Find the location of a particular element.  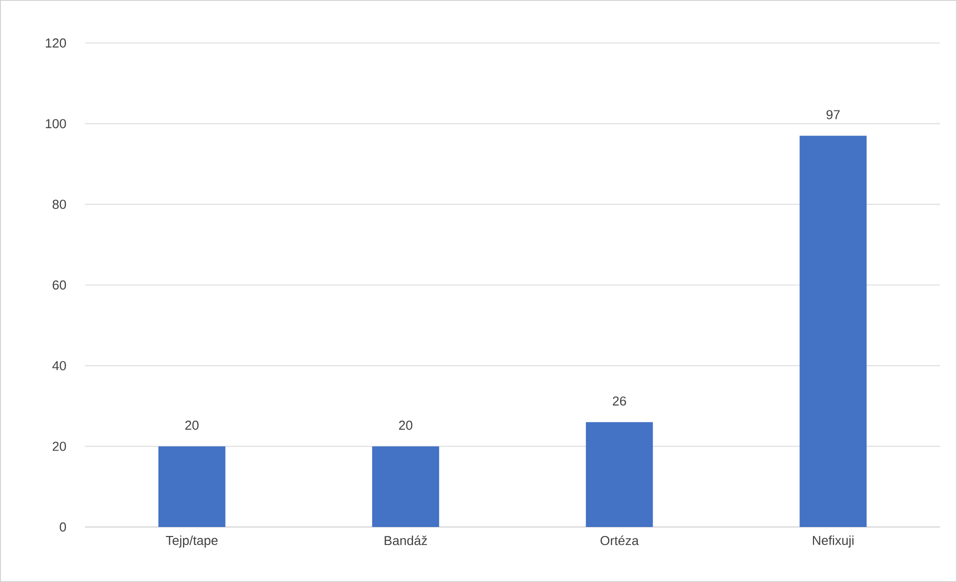

data-label: 26 is located at coordinates (619, 401).